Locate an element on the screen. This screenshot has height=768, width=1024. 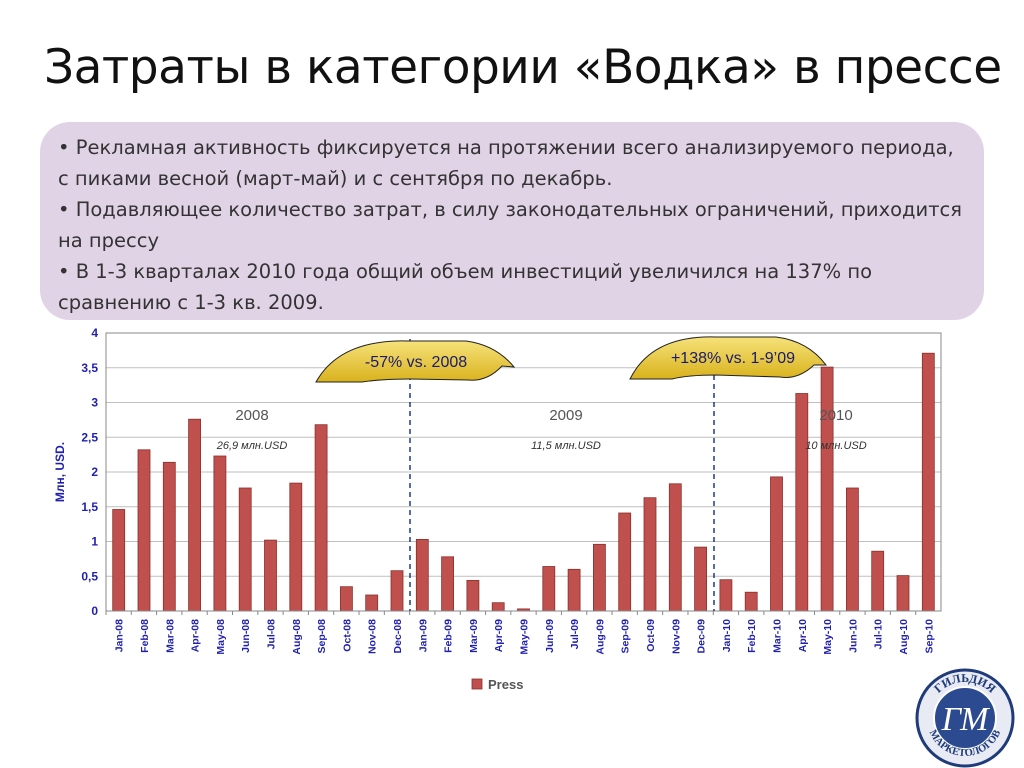
y-tick-label: 1 is located at coordinates (94, 542).